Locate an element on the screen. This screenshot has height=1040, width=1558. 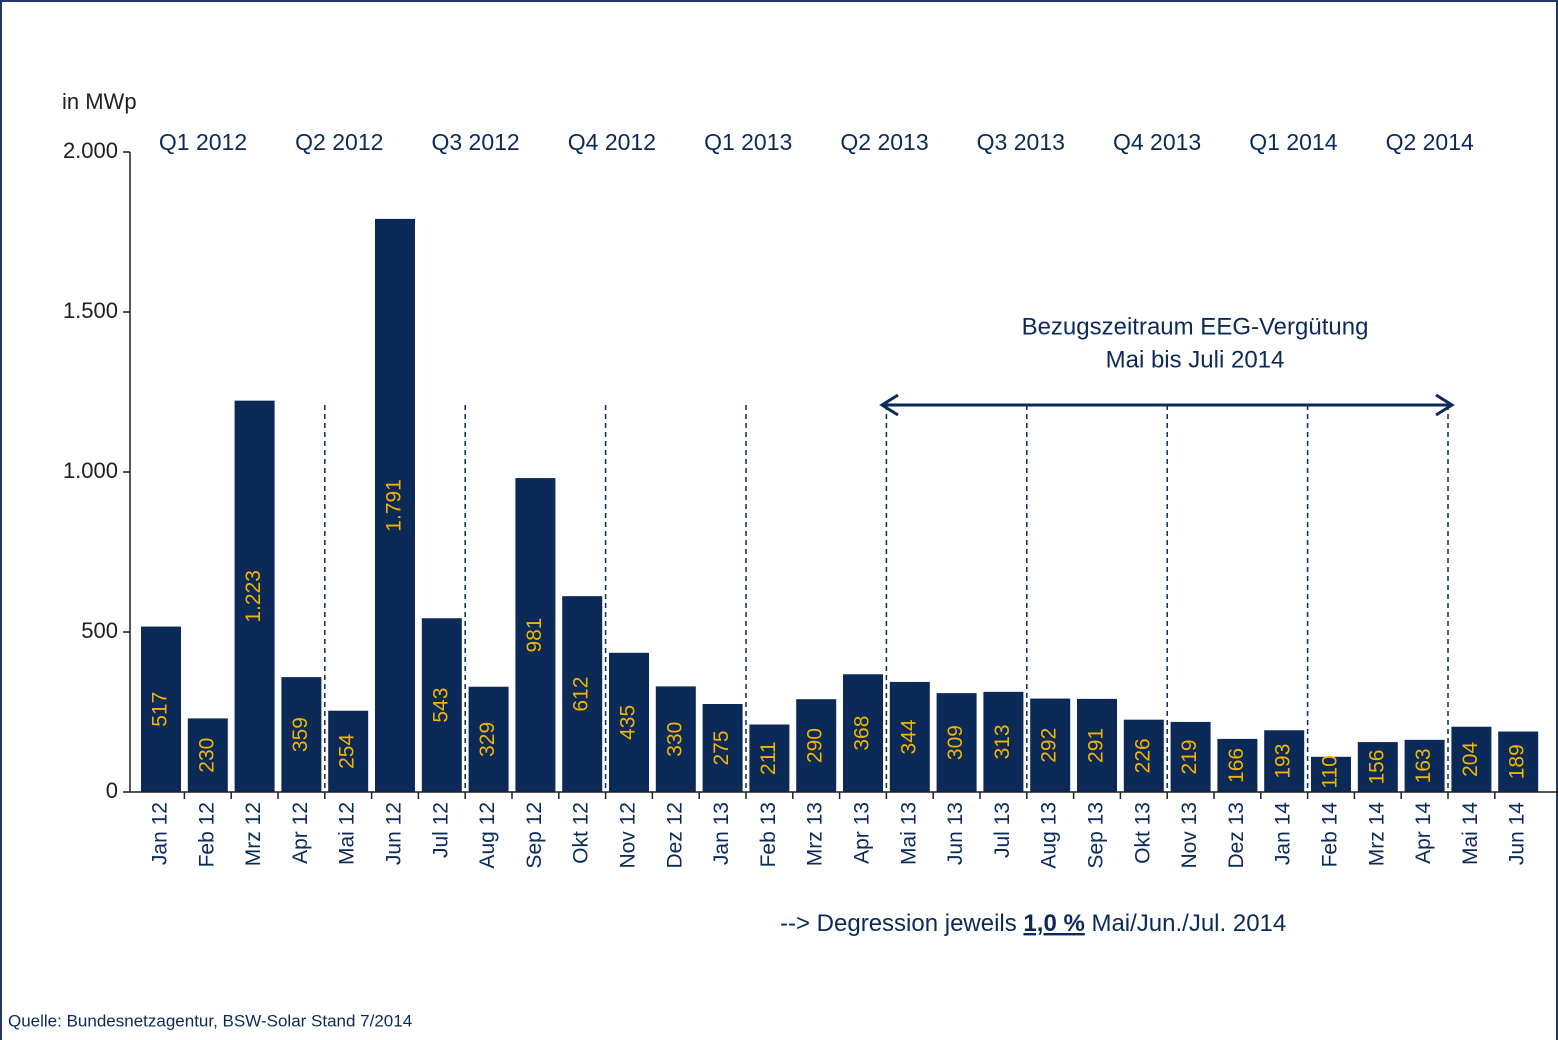
data-label: 226 is located at coordinates (1142, 755).